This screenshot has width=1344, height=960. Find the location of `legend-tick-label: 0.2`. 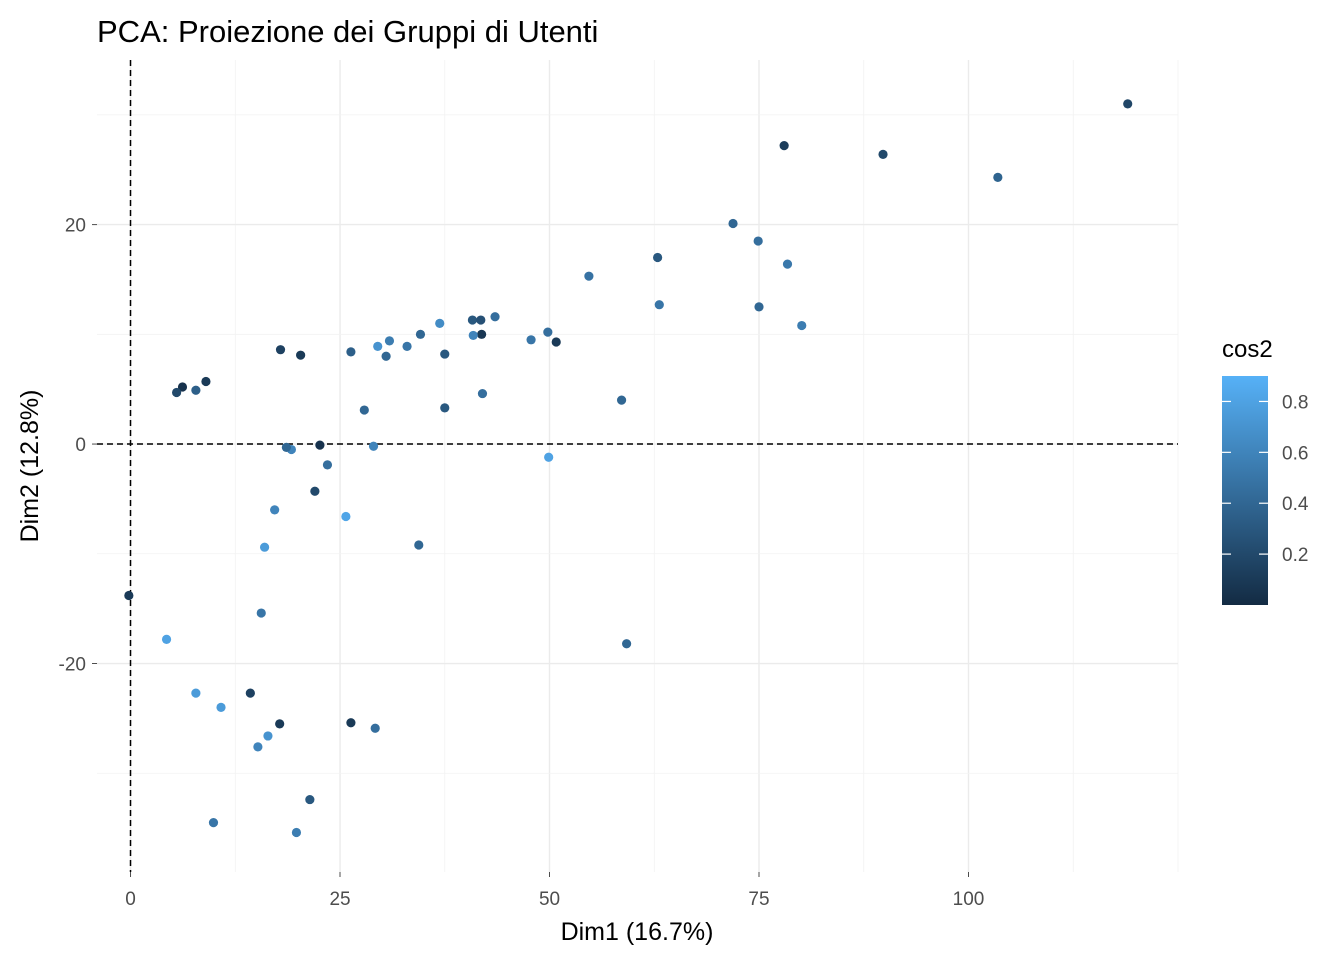

legend-tick-label: 0.2 is located at coordinates (1295, 555).